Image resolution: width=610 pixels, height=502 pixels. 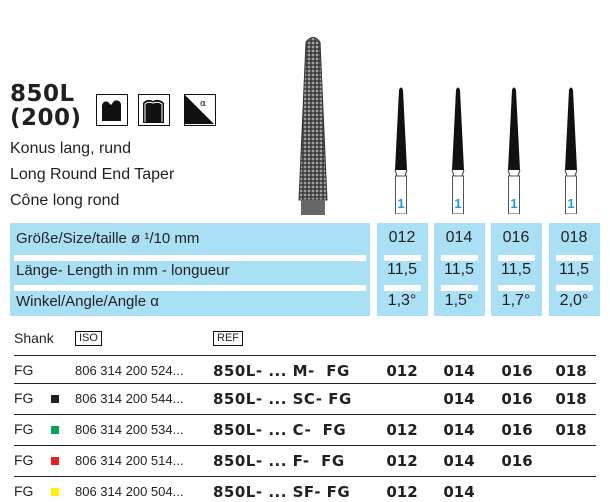 What do you see at coordinates (516, 237) in the screenshot?
I see `size-value: 016` at bounding box center [516, 237].